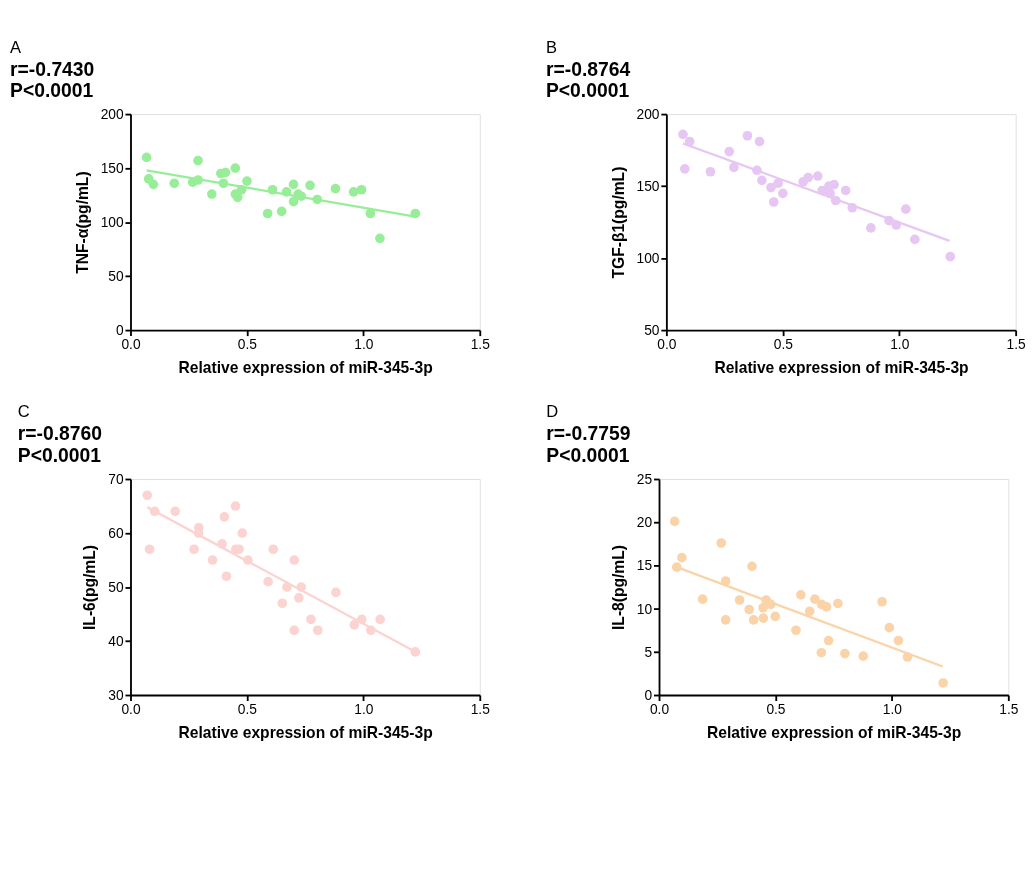 The width and height of the screenshot is (1035, 883). I want to click on chart-title: A, so click(16, 47).